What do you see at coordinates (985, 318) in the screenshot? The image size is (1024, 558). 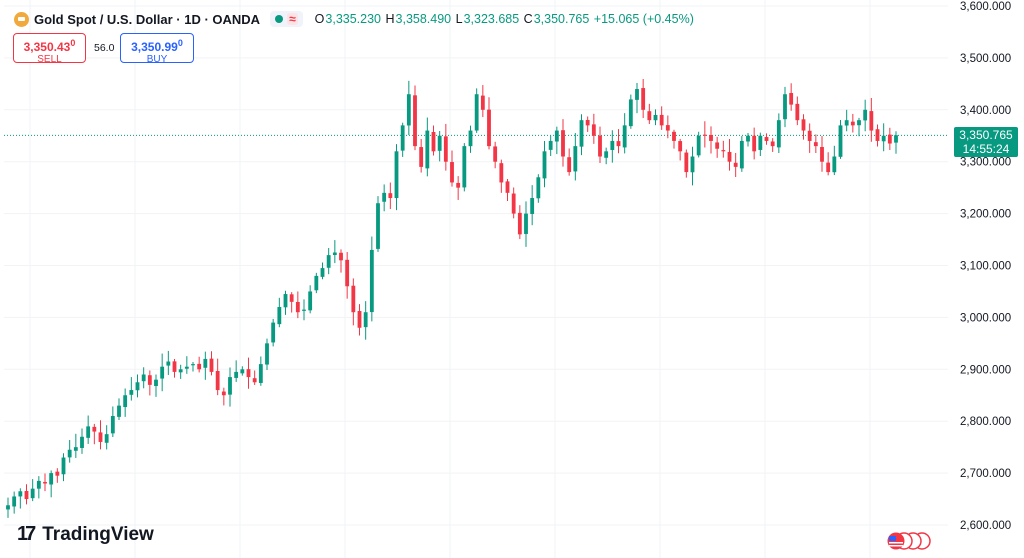 I see `y-tick-label: 3,000.000` at bounding box center [985, 318].